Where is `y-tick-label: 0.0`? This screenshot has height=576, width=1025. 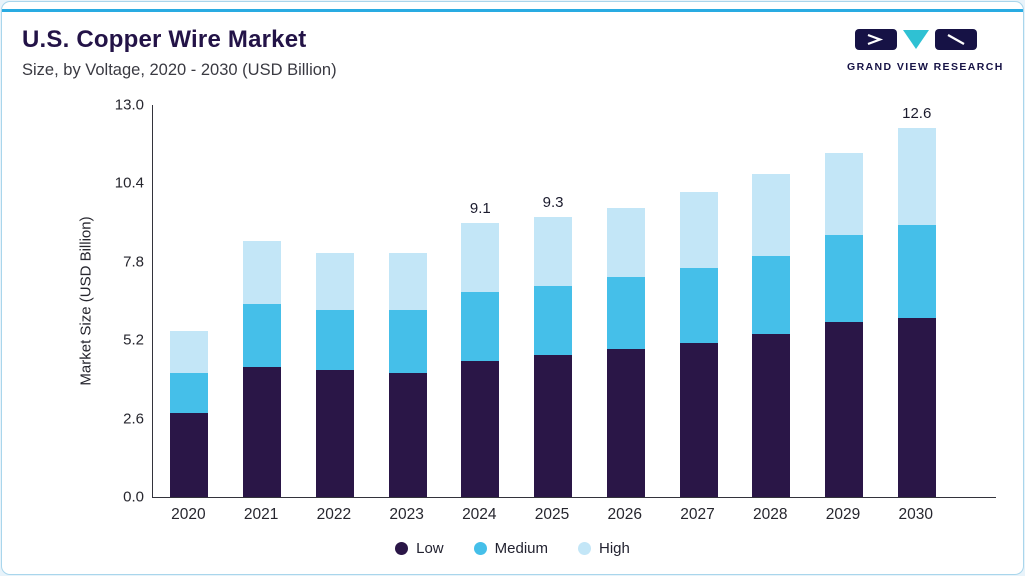 y-tick-label: 0.0 is located at coordinates (133, 497).